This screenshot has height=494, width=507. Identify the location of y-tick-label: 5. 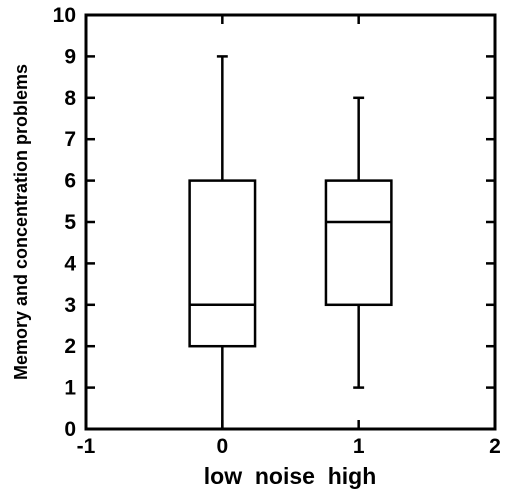
(70, 222).